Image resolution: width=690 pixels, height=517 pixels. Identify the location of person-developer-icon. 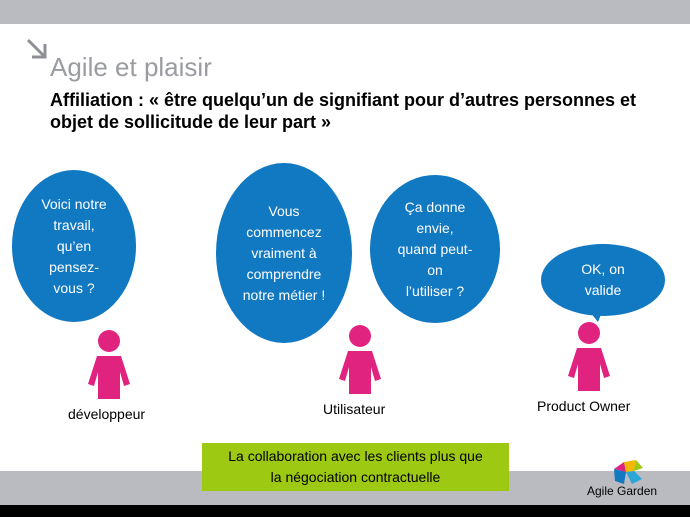
(109, 364).